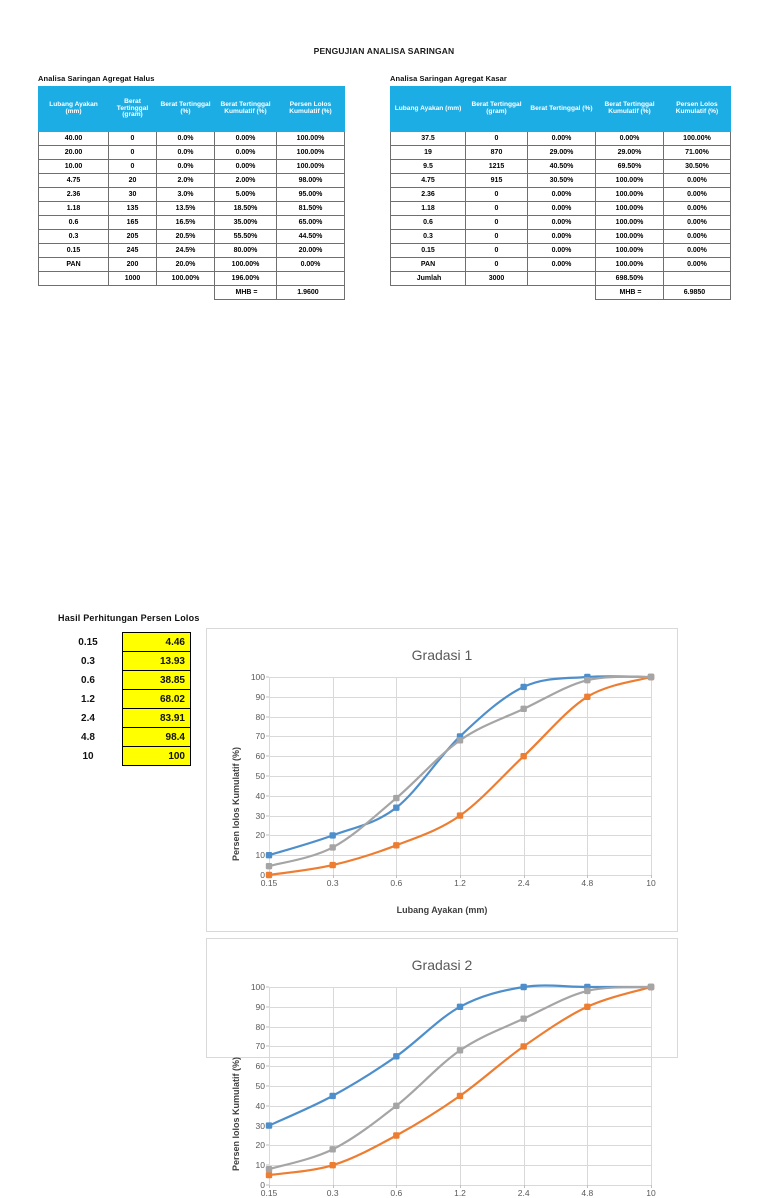 This screenshot has height=1198, width=768. I want to click on cell-spacer, so click(428, 293).